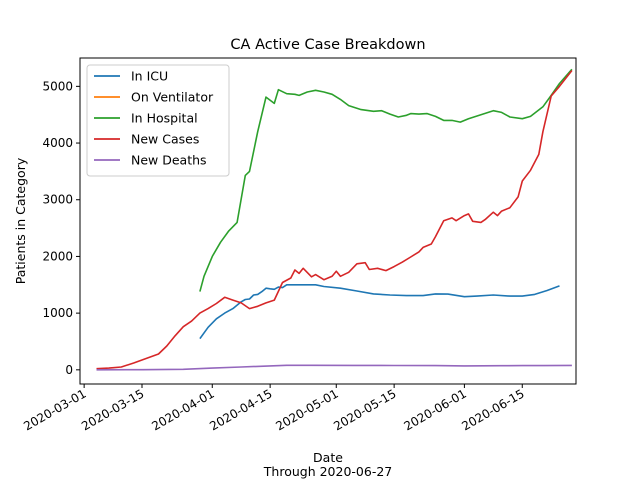 This screenshot has height=480, width=640. Describe the element at coordinates (69, 370) in the screenshot. I see `y-tick-label: 0` at that location.